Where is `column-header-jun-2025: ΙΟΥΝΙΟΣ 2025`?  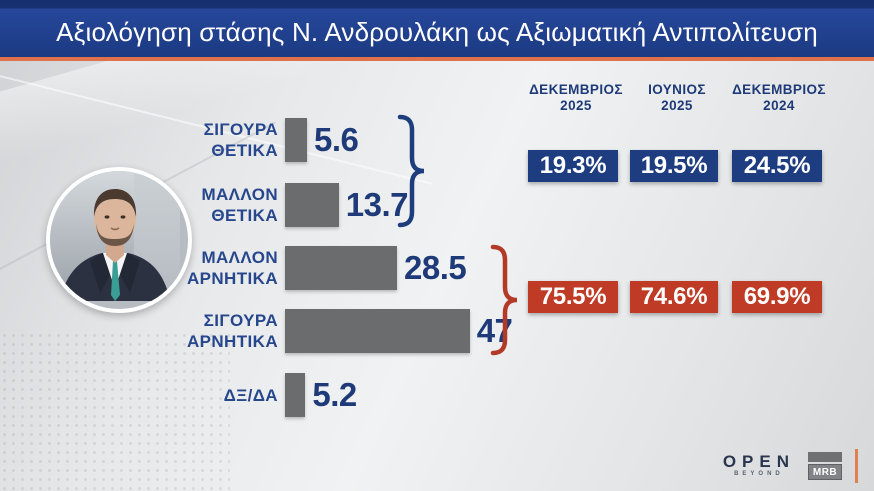 column-header-jun-2025: ΙΟΥΝΙΟΣ 2025 is located at coordinates (677, 98).